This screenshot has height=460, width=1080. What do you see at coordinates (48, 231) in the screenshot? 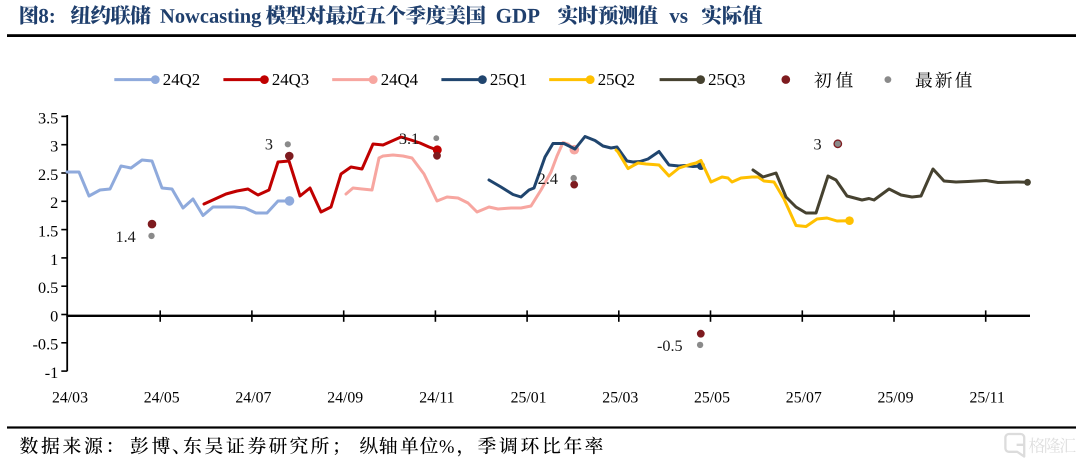
I see `svg-text: 1.5` at bounding box center [48, 231].